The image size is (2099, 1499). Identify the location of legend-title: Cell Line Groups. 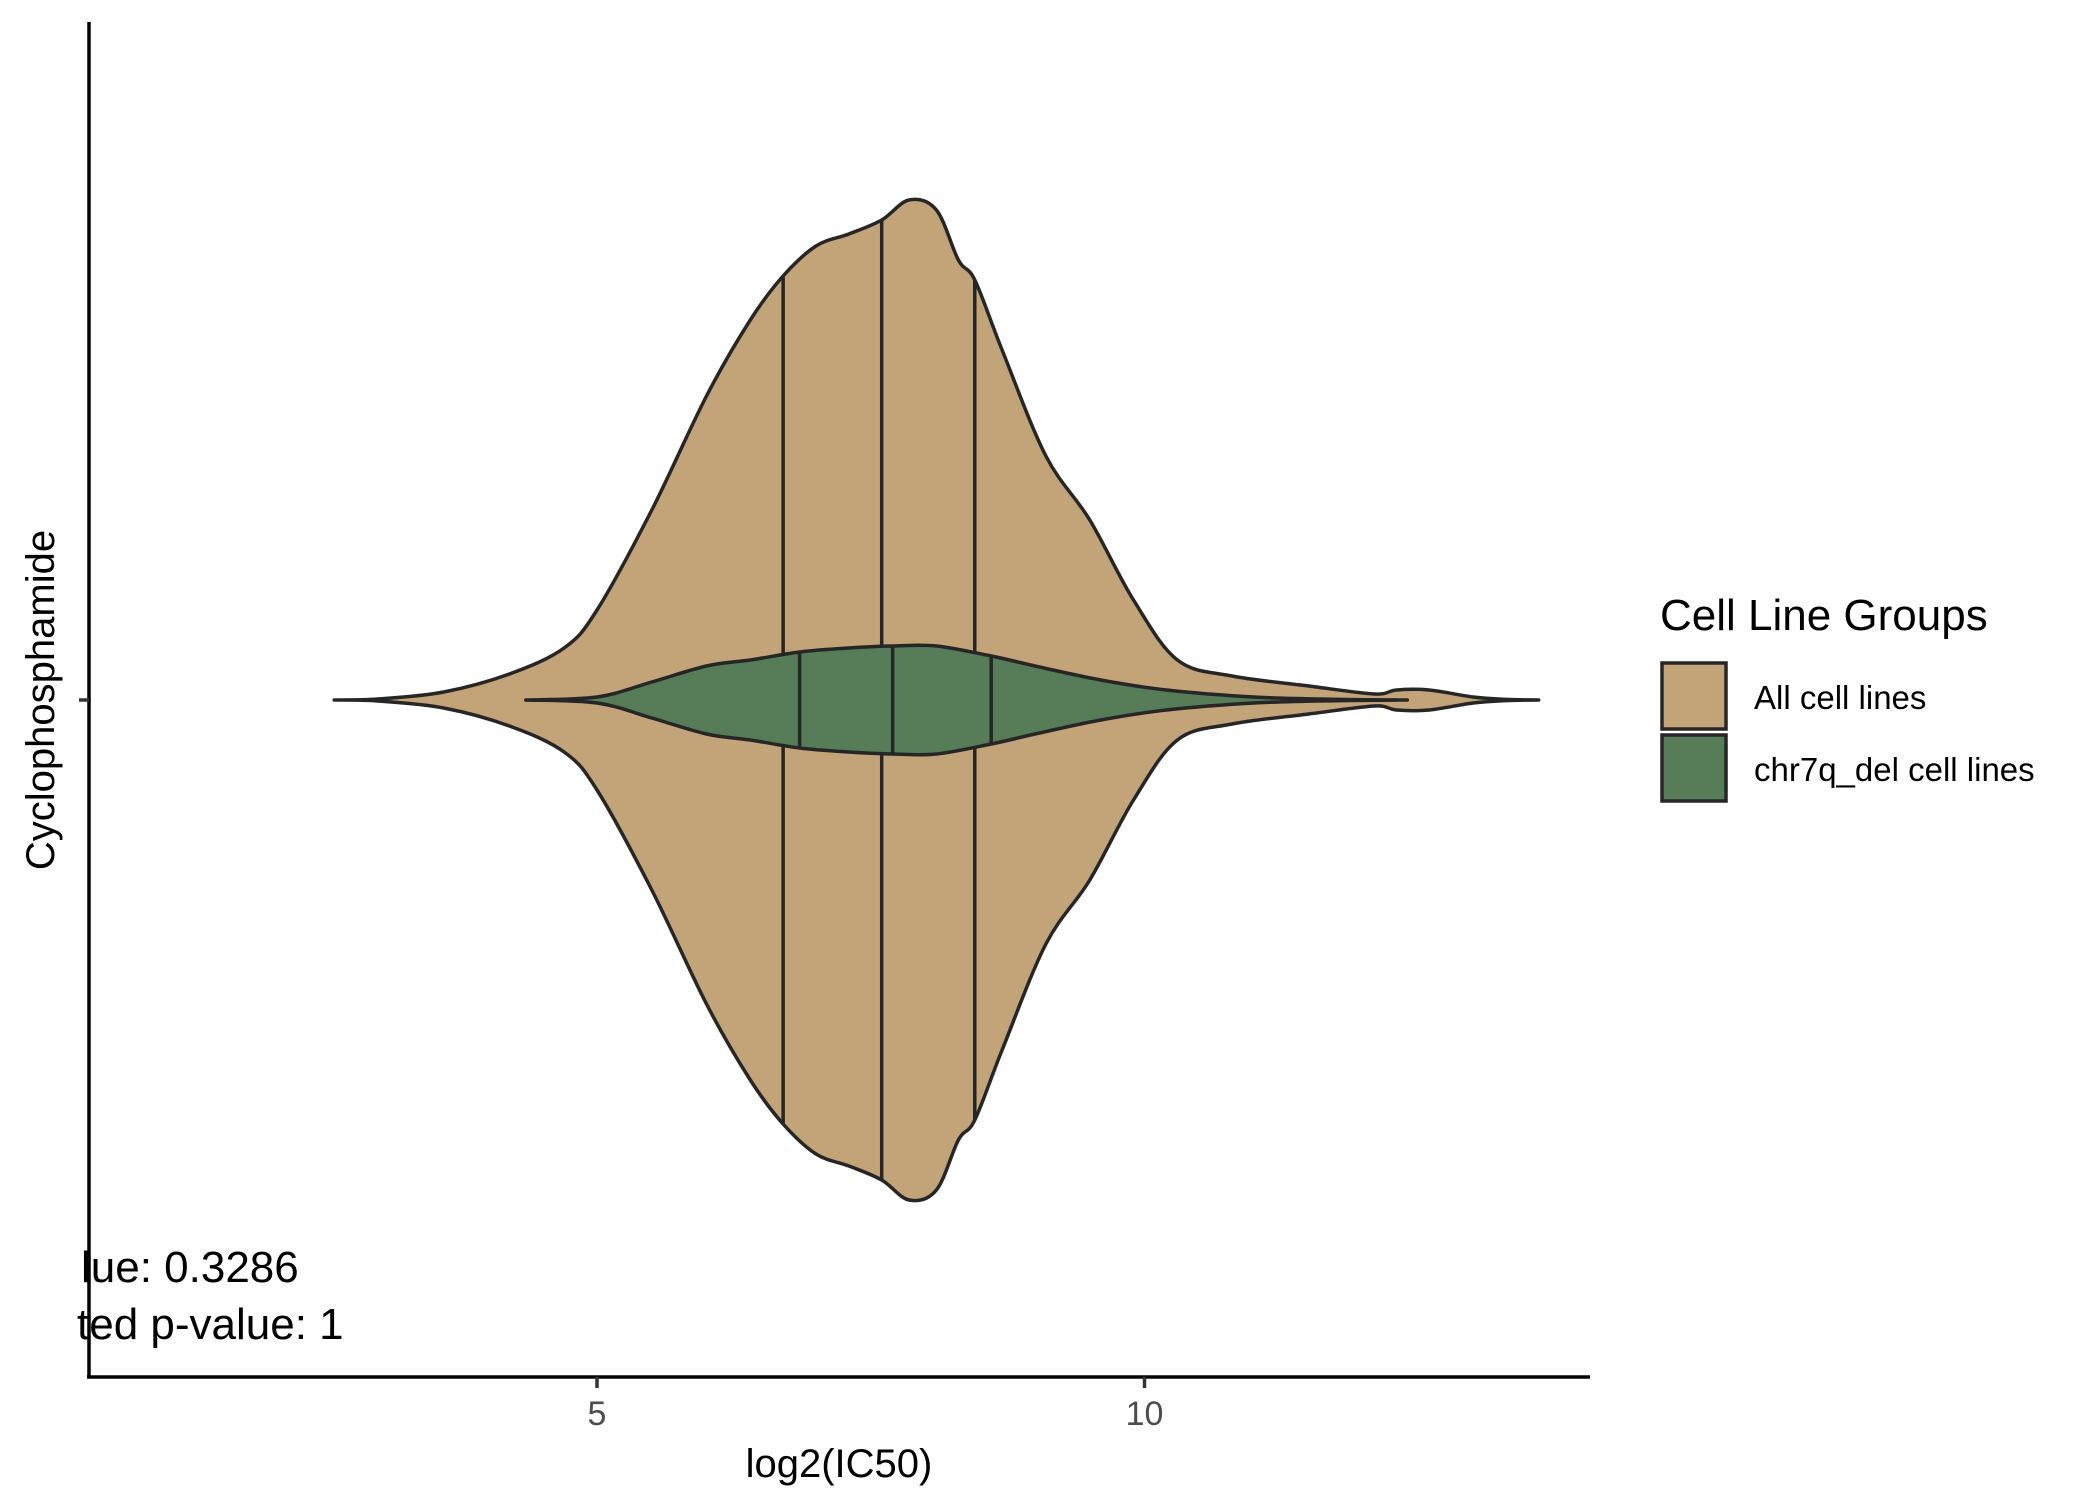
(1824, 615).